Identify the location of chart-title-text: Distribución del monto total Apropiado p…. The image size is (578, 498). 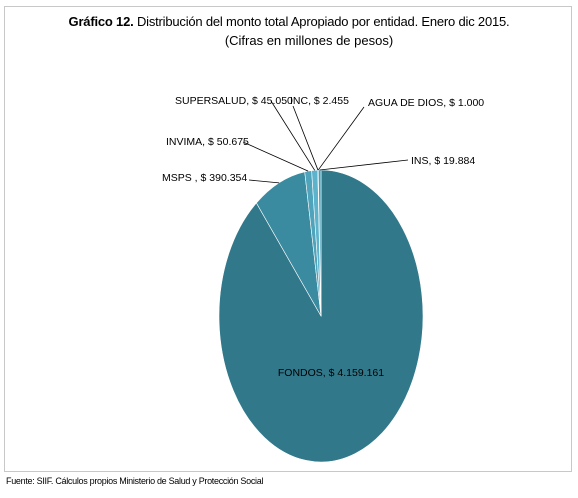
(321, 21).